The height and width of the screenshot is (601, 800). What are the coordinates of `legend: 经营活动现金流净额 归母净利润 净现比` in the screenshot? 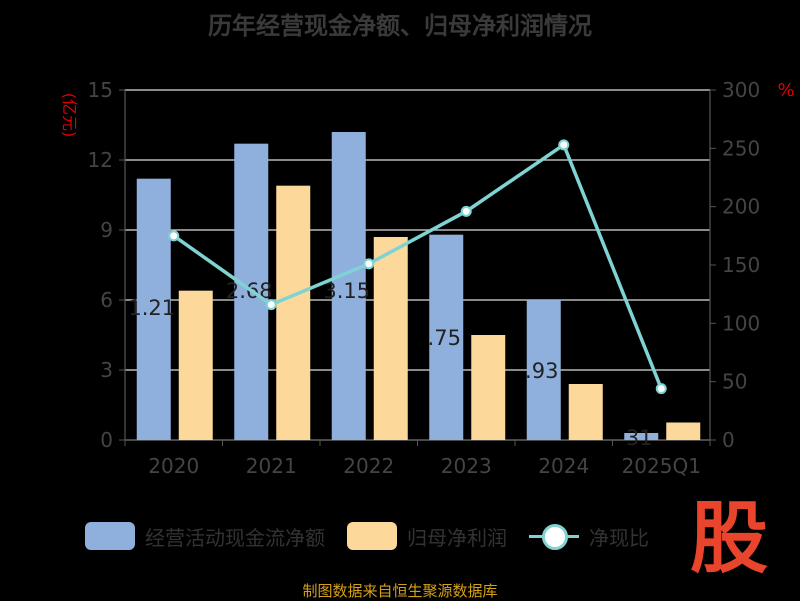 It's located at (378, 536).